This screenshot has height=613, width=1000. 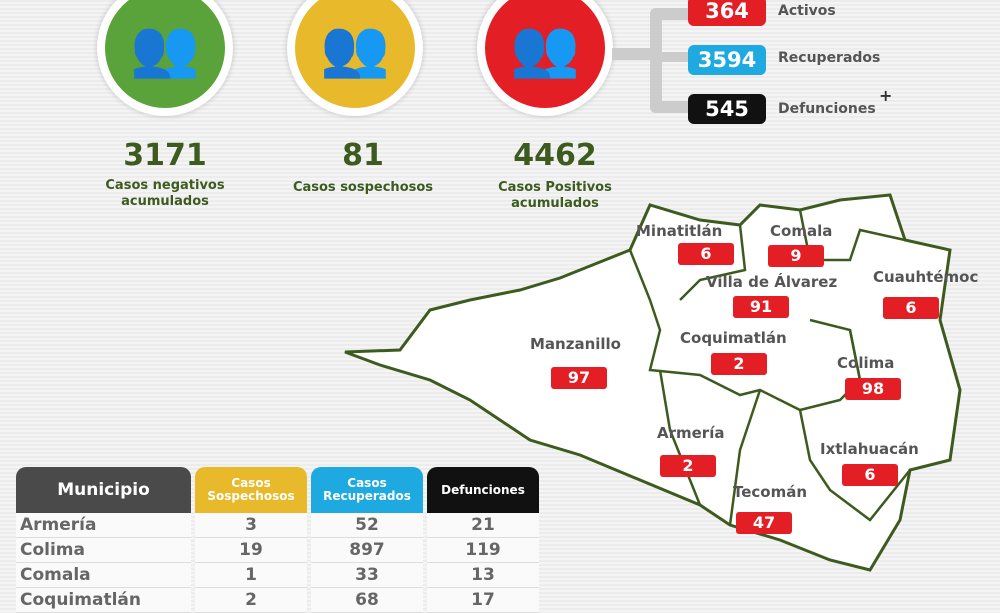 What do you see at coordinates (367, 550) in the screenshot?
I see `cell: 897` at bounding box center [367, 550].